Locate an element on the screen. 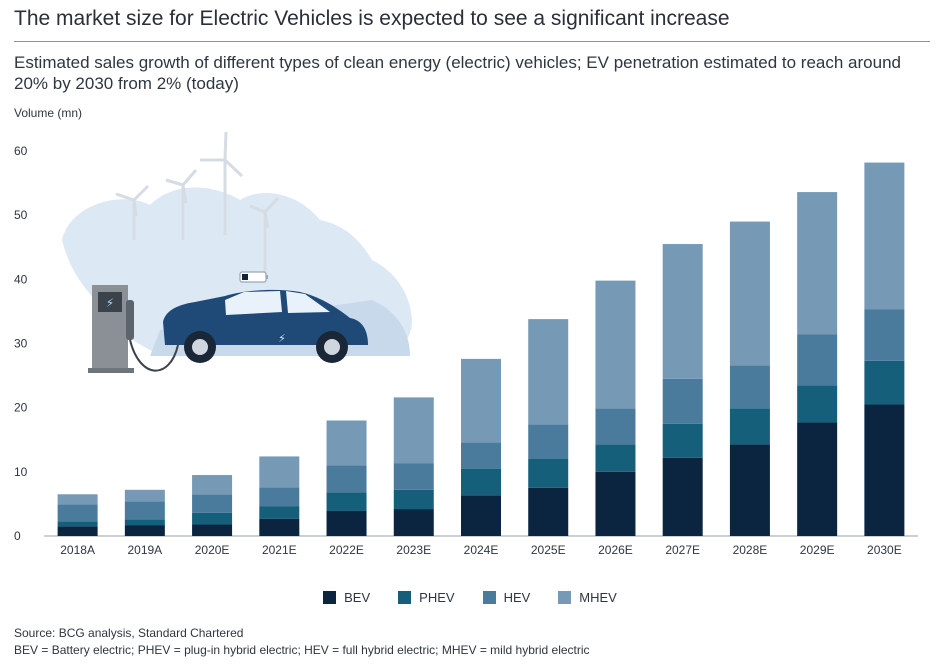 The image size is (940, 664). bar-mhev-2020e is located at coordinates (212, 485).